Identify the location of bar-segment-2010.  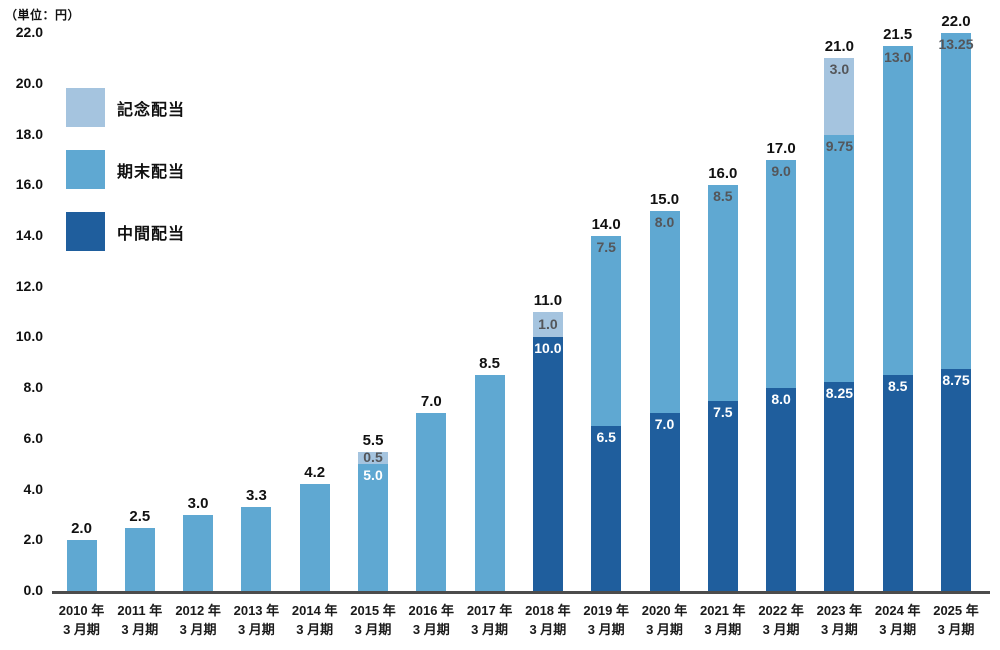
(81, 565).